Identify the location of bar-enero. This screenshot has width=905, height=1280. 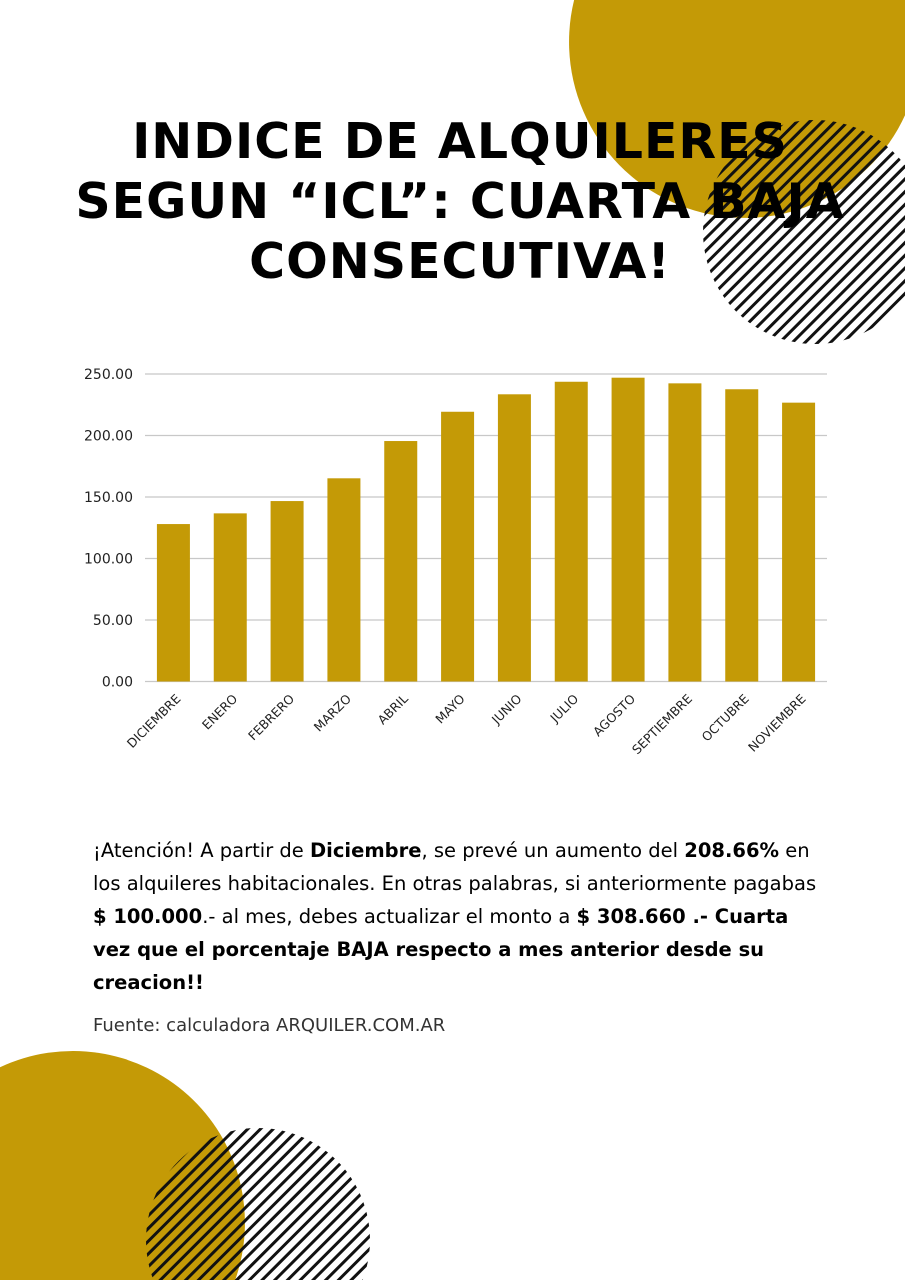
(230, 597).